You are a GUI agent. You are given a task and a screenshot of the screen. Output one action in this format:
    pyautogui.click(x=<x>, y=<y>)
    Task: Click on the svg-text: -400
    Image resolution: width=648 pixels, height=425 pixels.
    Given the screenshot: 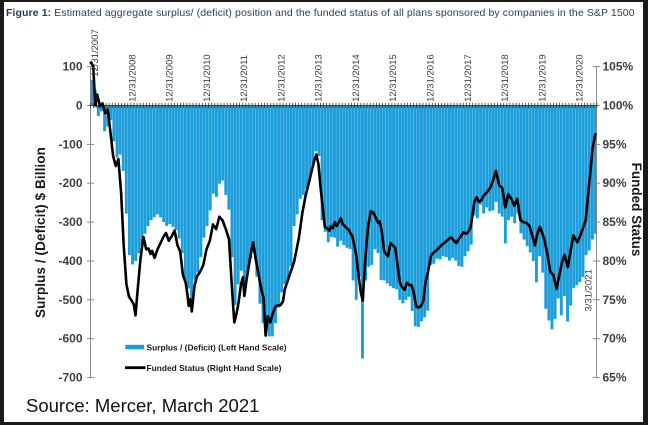 What is the action you would take?
    pyautogui.click(x=70, y=261)
    